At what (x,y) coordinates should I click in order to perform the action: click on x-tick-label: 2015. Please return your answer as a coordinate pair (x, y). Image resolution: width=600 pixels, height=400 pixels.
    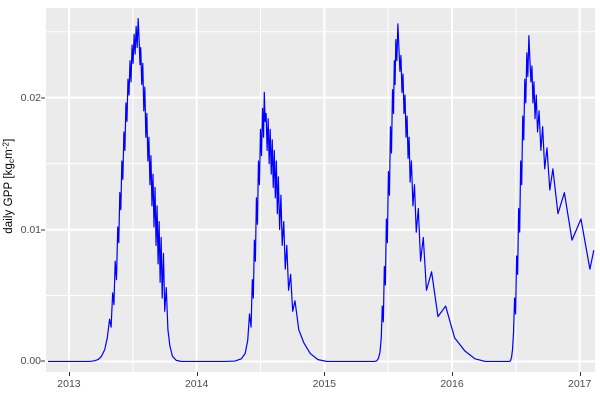
    Looking at the image, I should click on (324, 384).